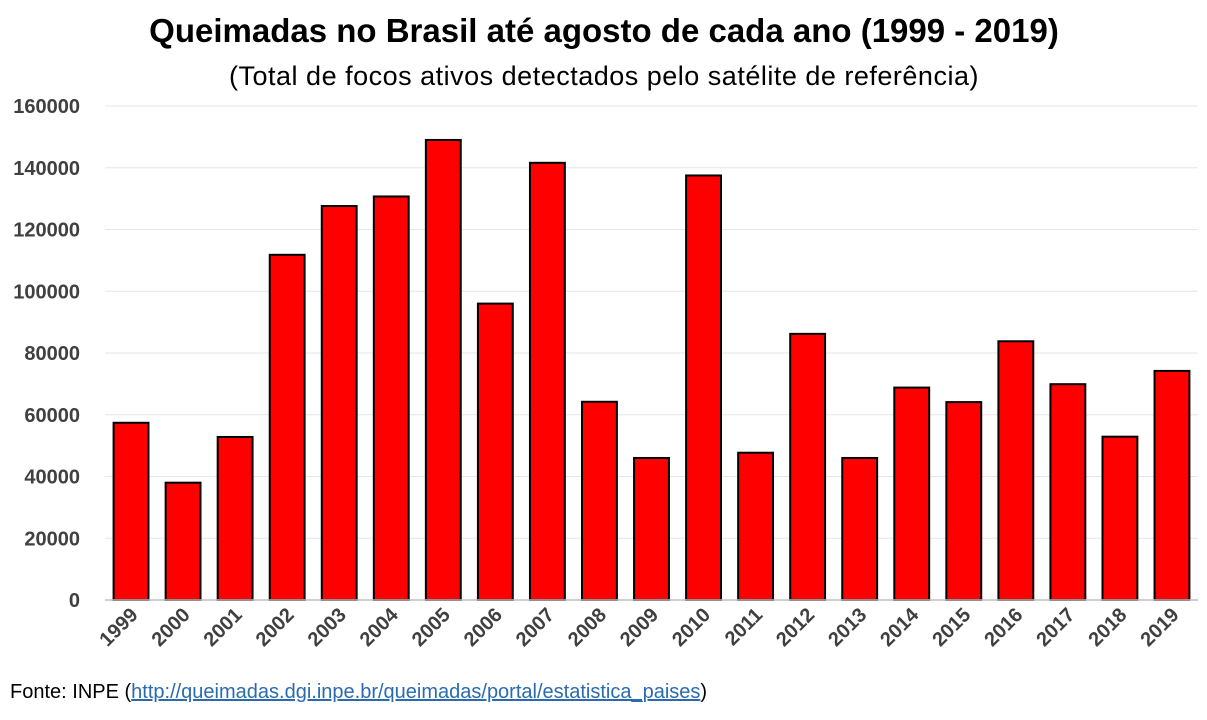  Describe the element at coordinates (119, 627) in the screenshot. I see `x-tick-label: 1999` at that location.